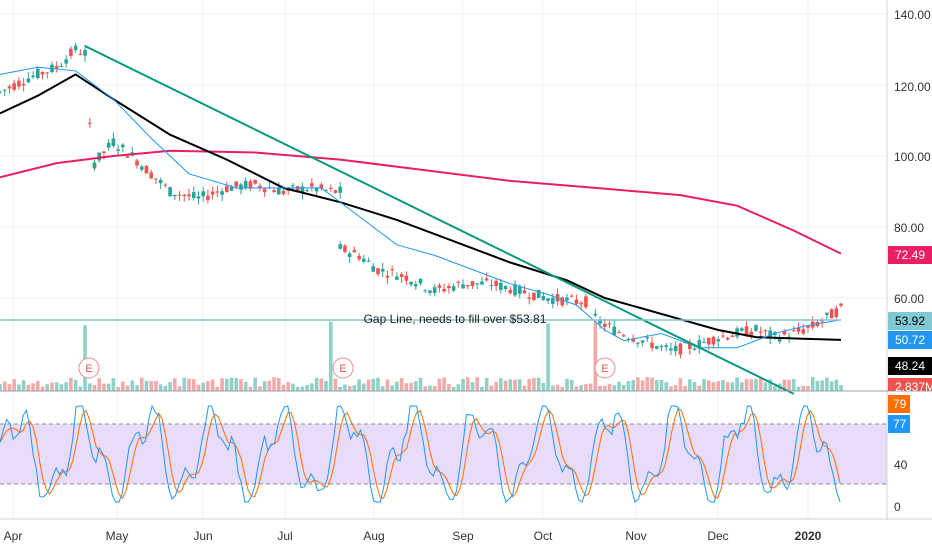 Image resolution: width=932 pixels, height=550 pixels. Describe the element at coordinates (909, 299) in the screenshot. I see `price-tick-60: 60.00` at that location.